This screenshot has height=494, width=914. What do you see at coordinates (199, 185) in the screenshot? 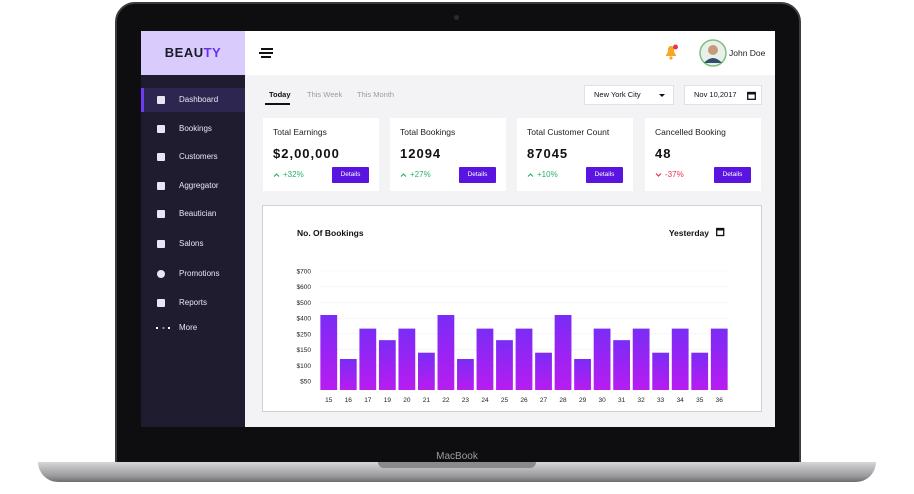
I see `menu-label: Aggregator` at bounding box center [199, 185].